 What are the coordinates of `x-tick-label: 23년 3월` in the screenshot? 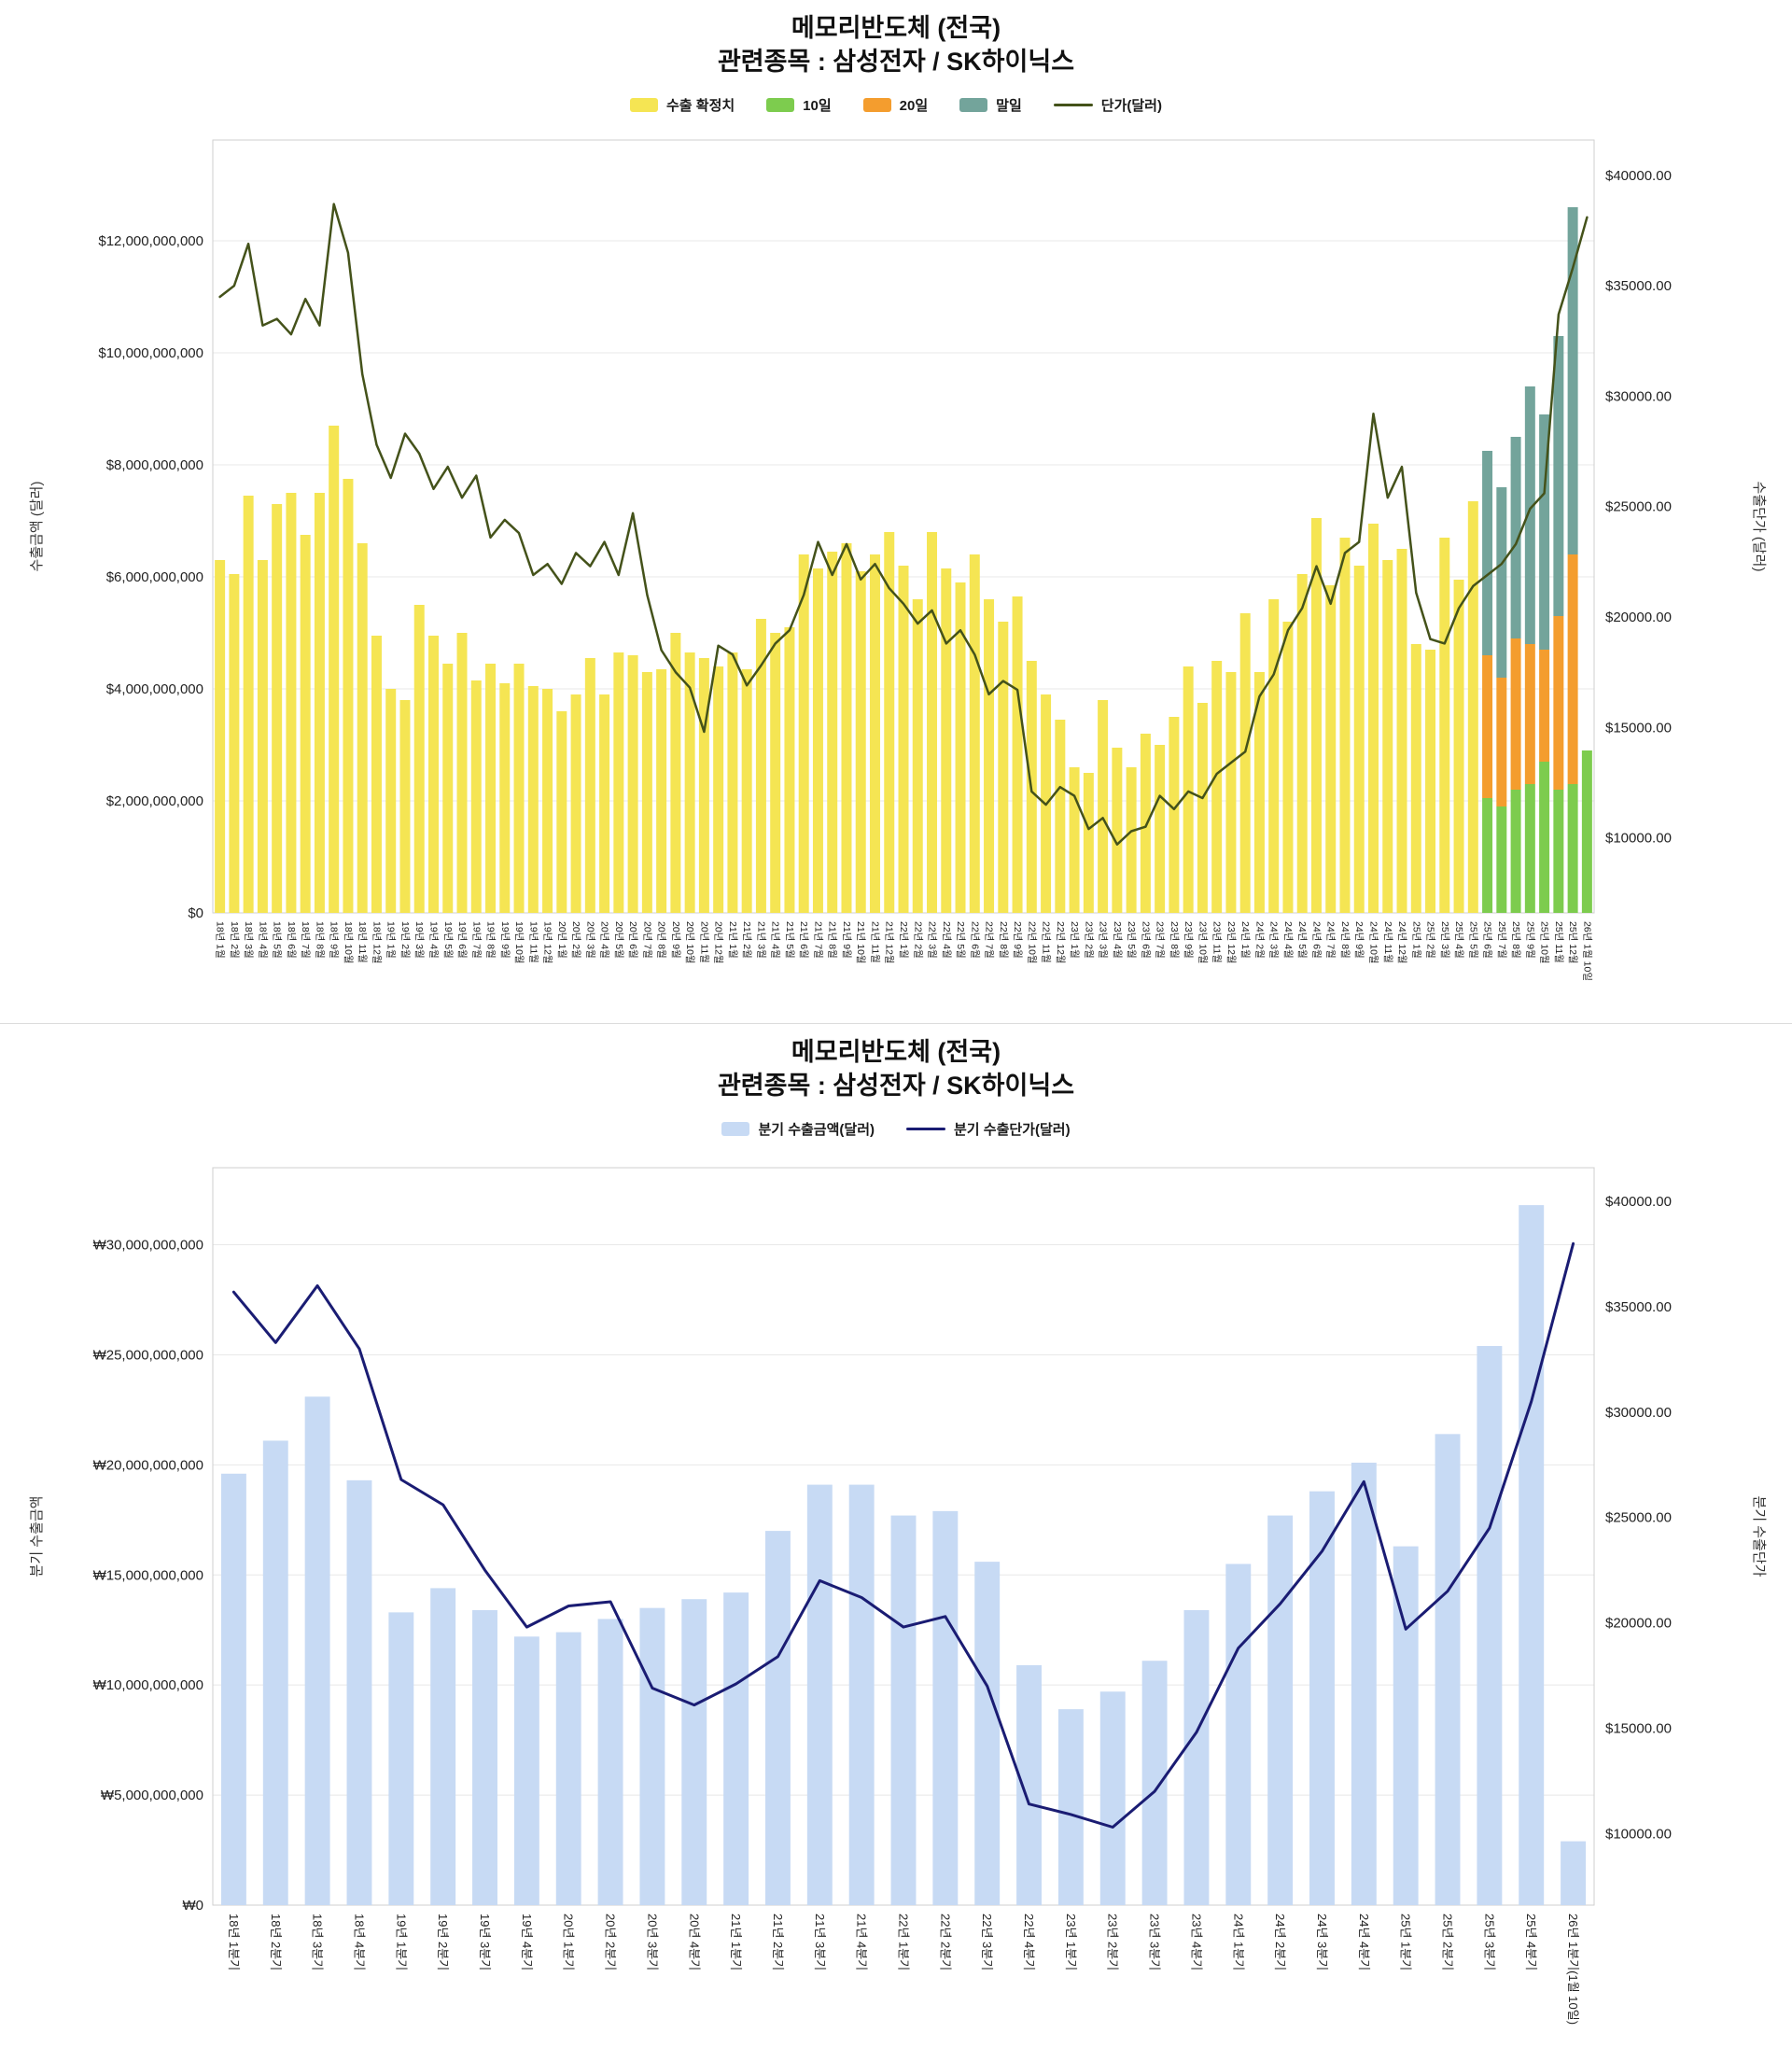 It's located at (1103, 940).